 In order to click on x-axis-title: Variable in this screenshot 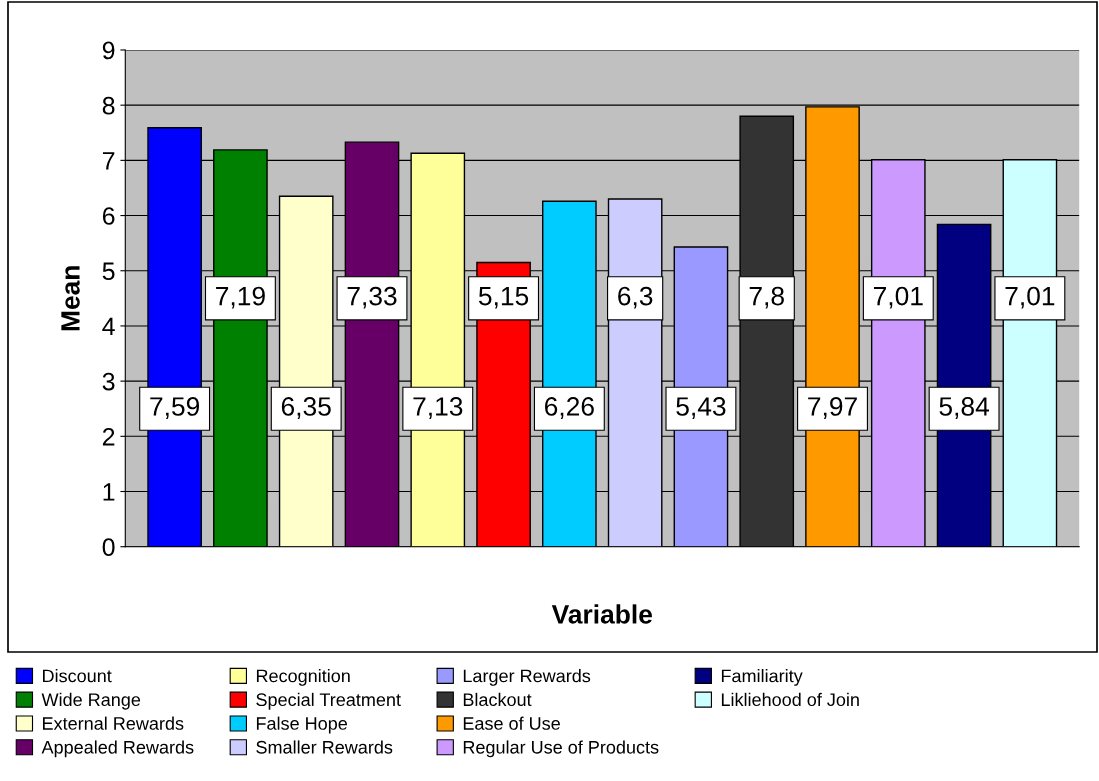, I will do `click(601, 614)`.